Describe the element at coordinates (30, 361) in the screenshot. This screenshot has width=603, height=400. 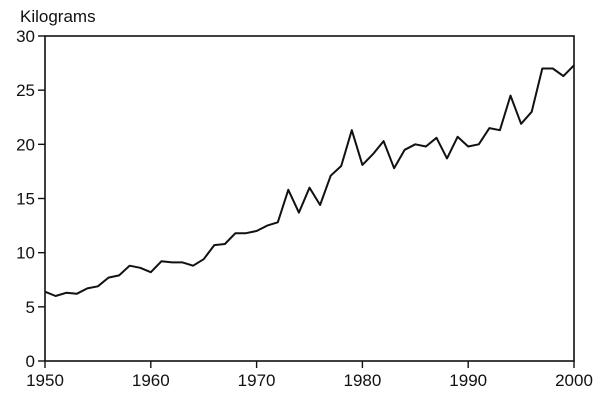
I see `y-tick-label: 0` at that location.